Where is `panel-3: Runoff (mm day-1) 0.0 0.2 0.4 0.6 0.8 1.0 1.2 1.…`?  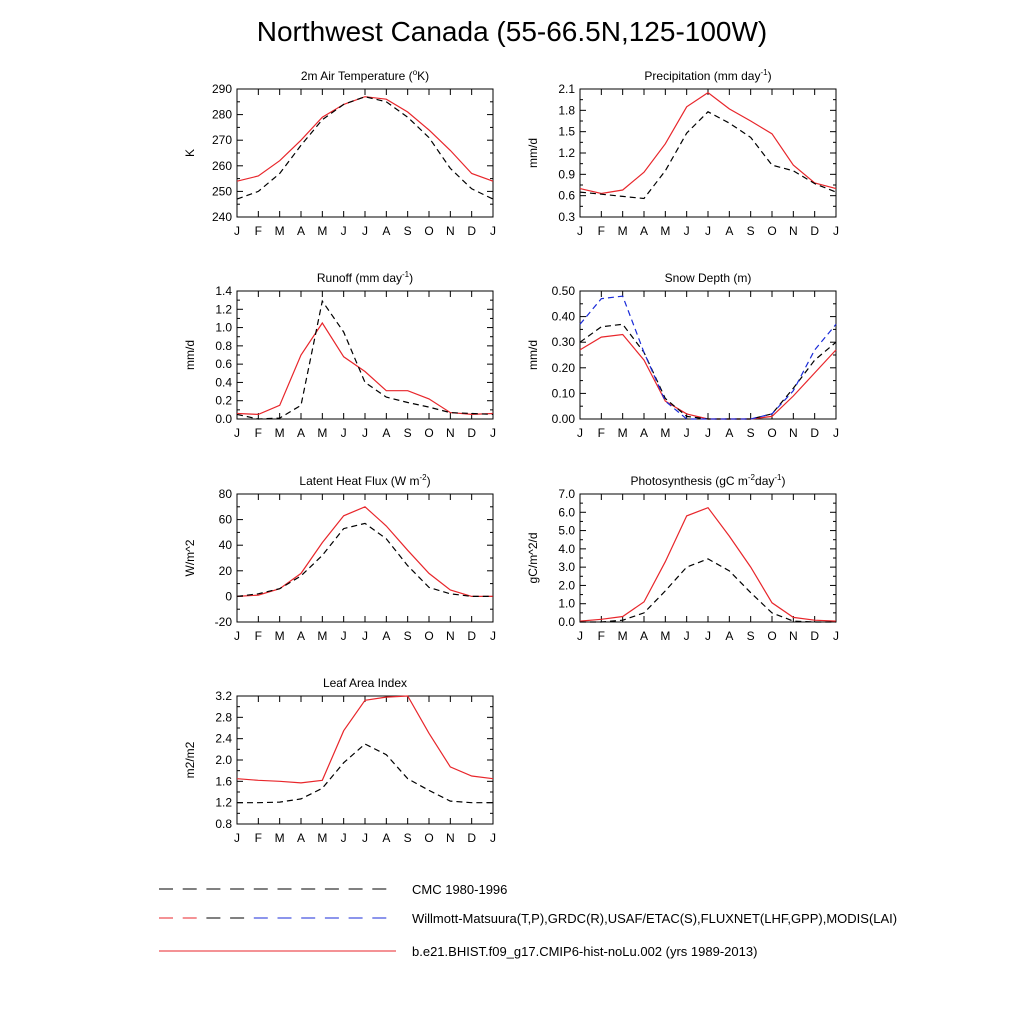 panel-3: Runoff (mm day-1) 0.0 0.2 0.4 0.6 0.8 1.0 1.2 1.… is located at coordinates (339, 355).